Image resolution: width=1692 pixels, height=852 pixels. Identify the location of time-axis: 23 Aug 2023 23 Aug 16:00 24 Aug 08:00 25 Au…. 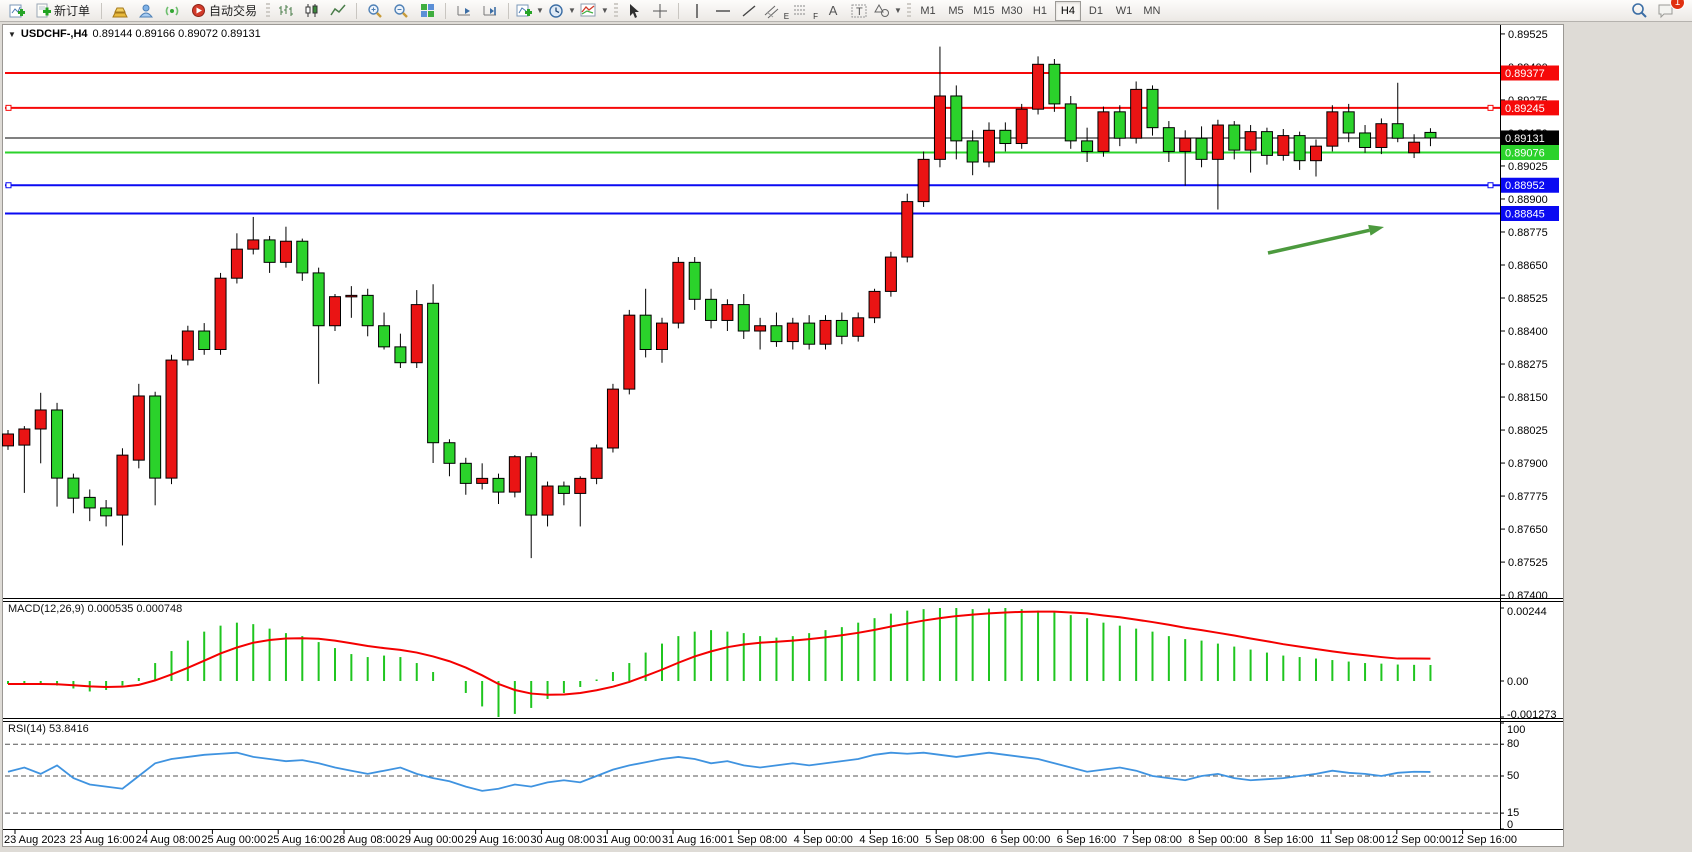
(760, 838).